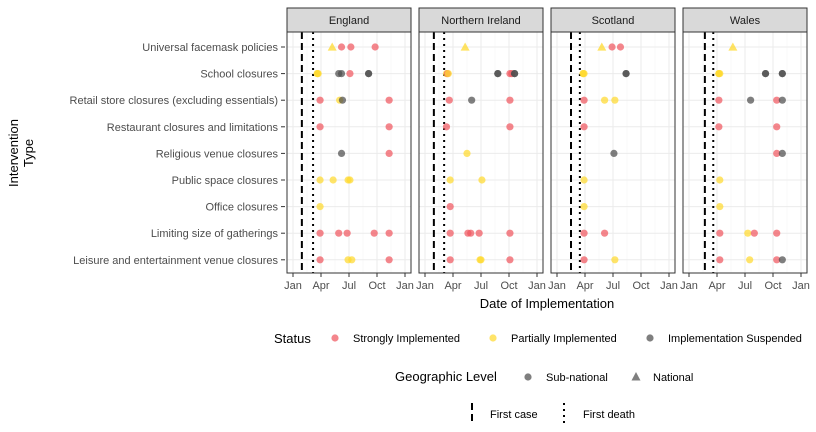 The image size is (816, 432). What do you see at coordinates (636, 376) in the screenshot?
I see `legend-geo-key-triangle` at bounding box center [636, 376].